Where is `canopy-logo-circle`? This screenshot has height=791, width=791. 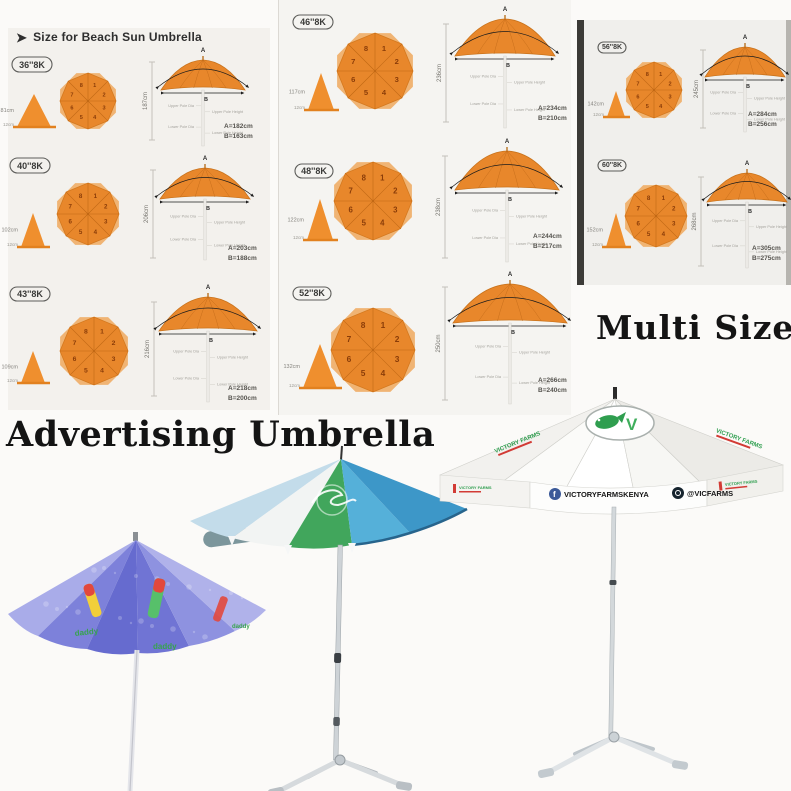 canopy-logo-circle is located at coordinates (332, 500).